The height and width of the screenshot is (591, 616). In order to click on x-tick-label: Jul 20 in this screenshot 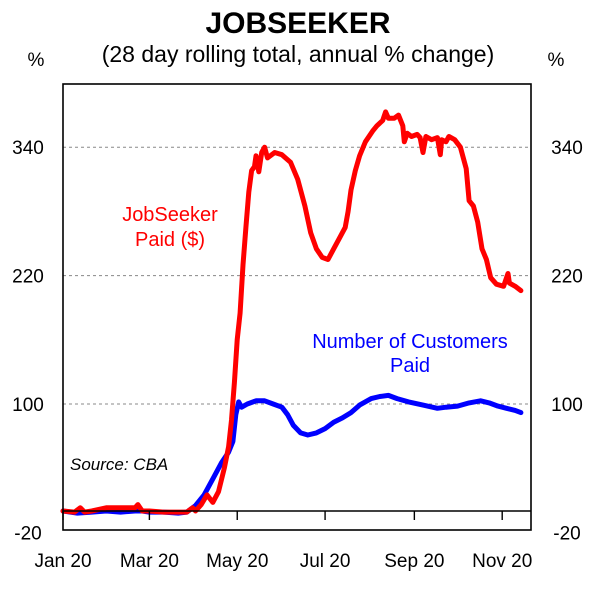, I will do `click(325, 561)`.